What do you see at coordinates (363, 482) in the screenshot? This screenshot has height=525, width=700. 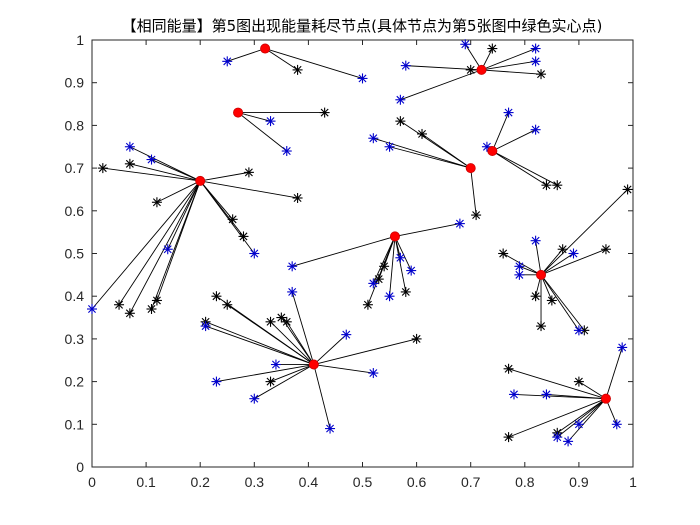 I see `x-tick-label: 0.5` at bounding box center [363, 482].